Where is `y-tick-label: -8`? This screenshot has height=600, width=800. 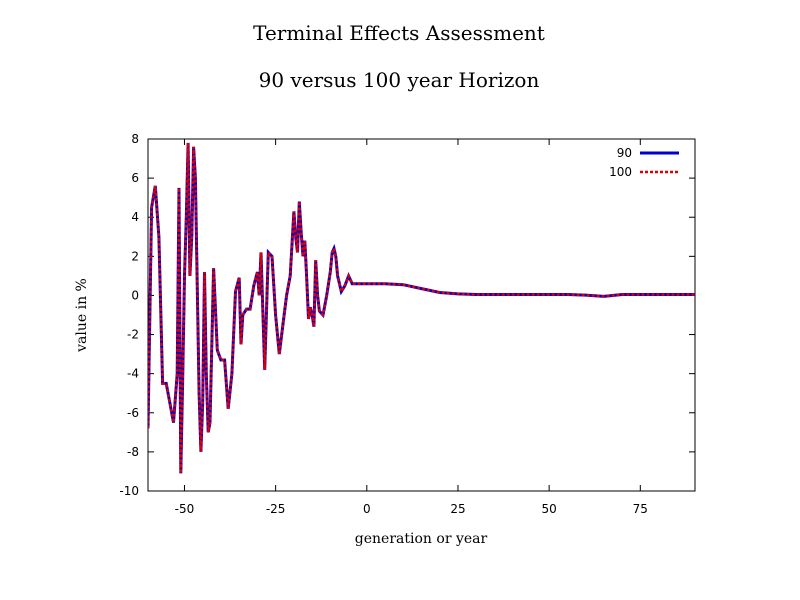
y-tick-label: -8 is located at coordinates (133, 452).